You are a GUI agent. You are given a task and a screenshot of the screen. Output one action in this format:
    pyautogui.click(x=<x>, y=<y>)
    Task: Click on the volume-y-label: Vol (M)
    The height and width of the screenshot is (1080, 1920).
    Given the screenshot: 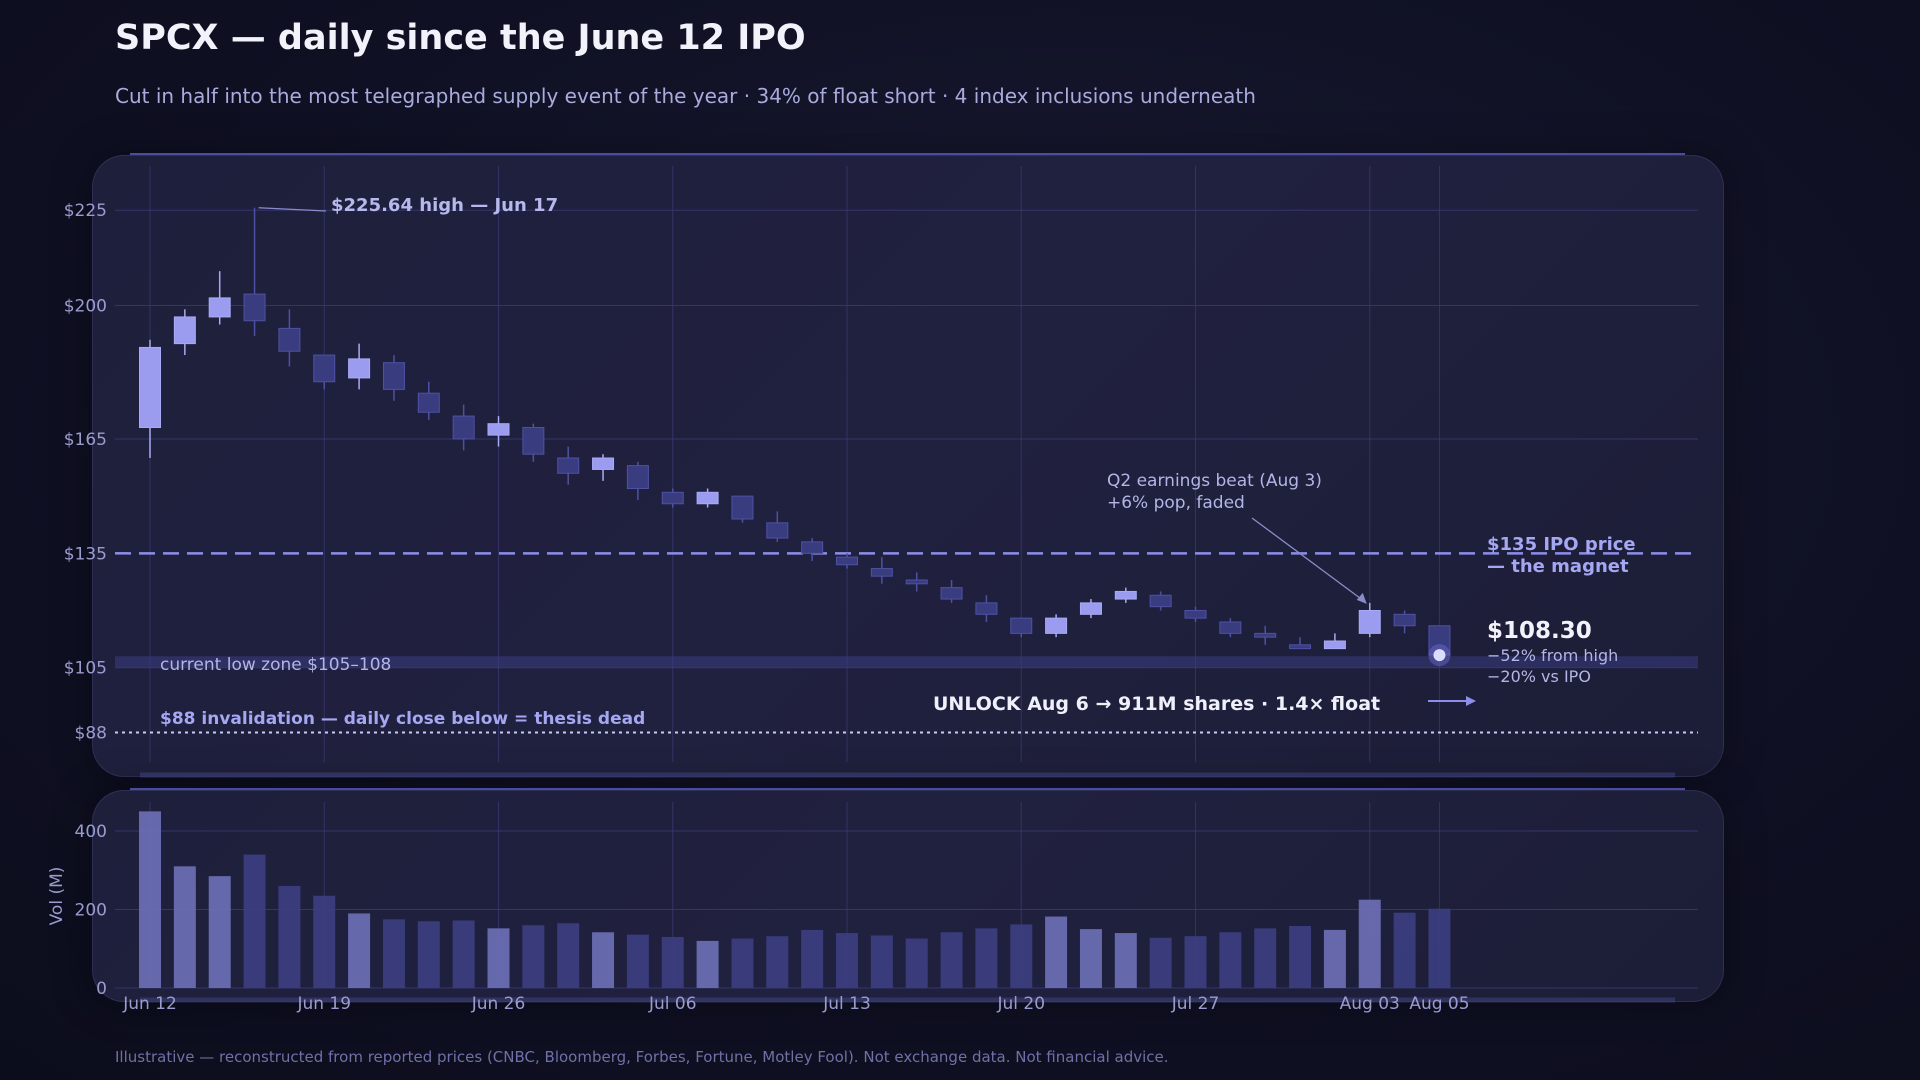 What is the action you would take?
    pyautogui.click(x=57, y=896)
    